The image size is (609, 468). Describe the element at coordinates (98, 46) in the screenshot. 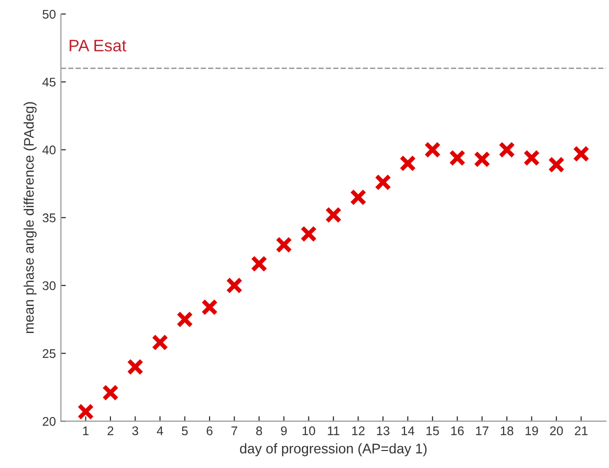

I see `ref-line-label: PA Esat` at that location.